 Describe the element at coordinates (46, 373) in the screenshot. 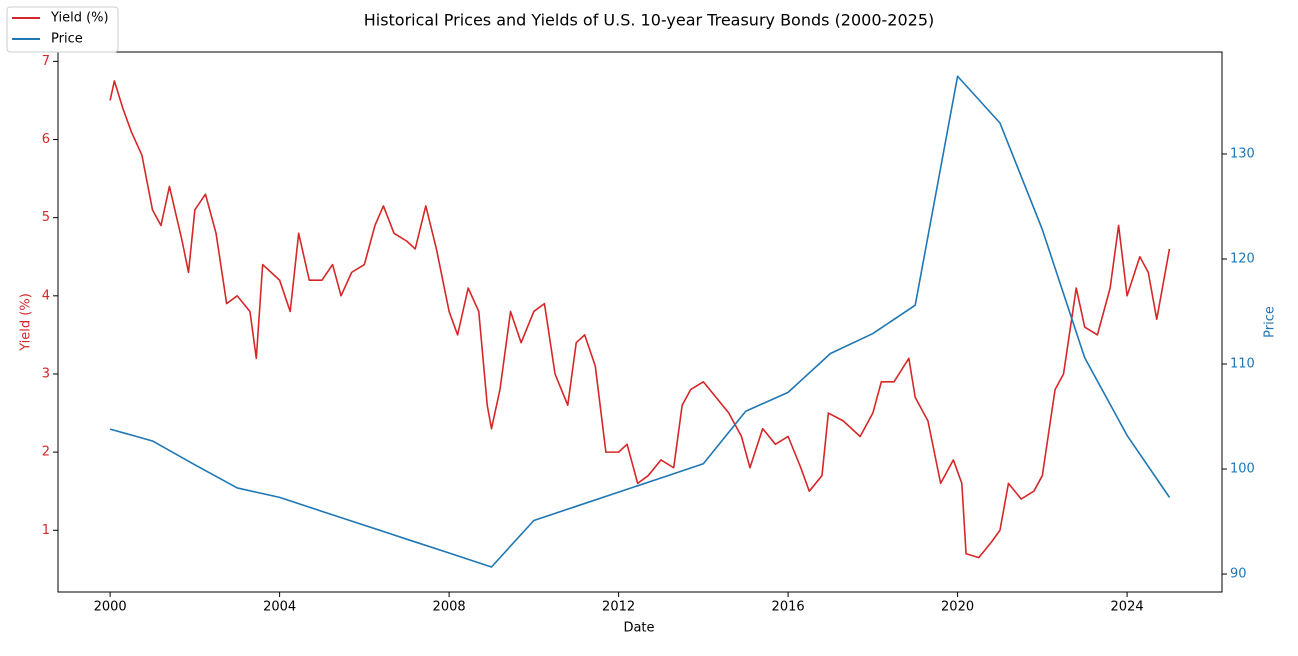

I see `y-tick-label: 3` at that location.